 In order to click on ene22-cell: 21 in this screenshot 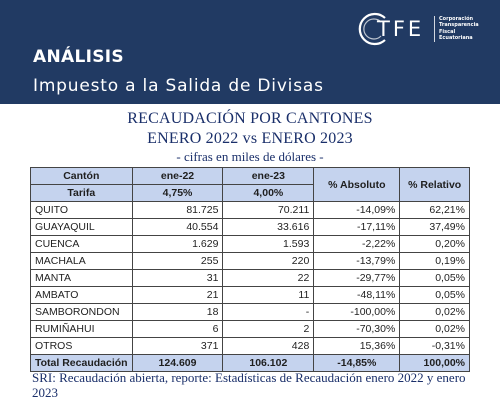, I will do `click(177, 295)`.